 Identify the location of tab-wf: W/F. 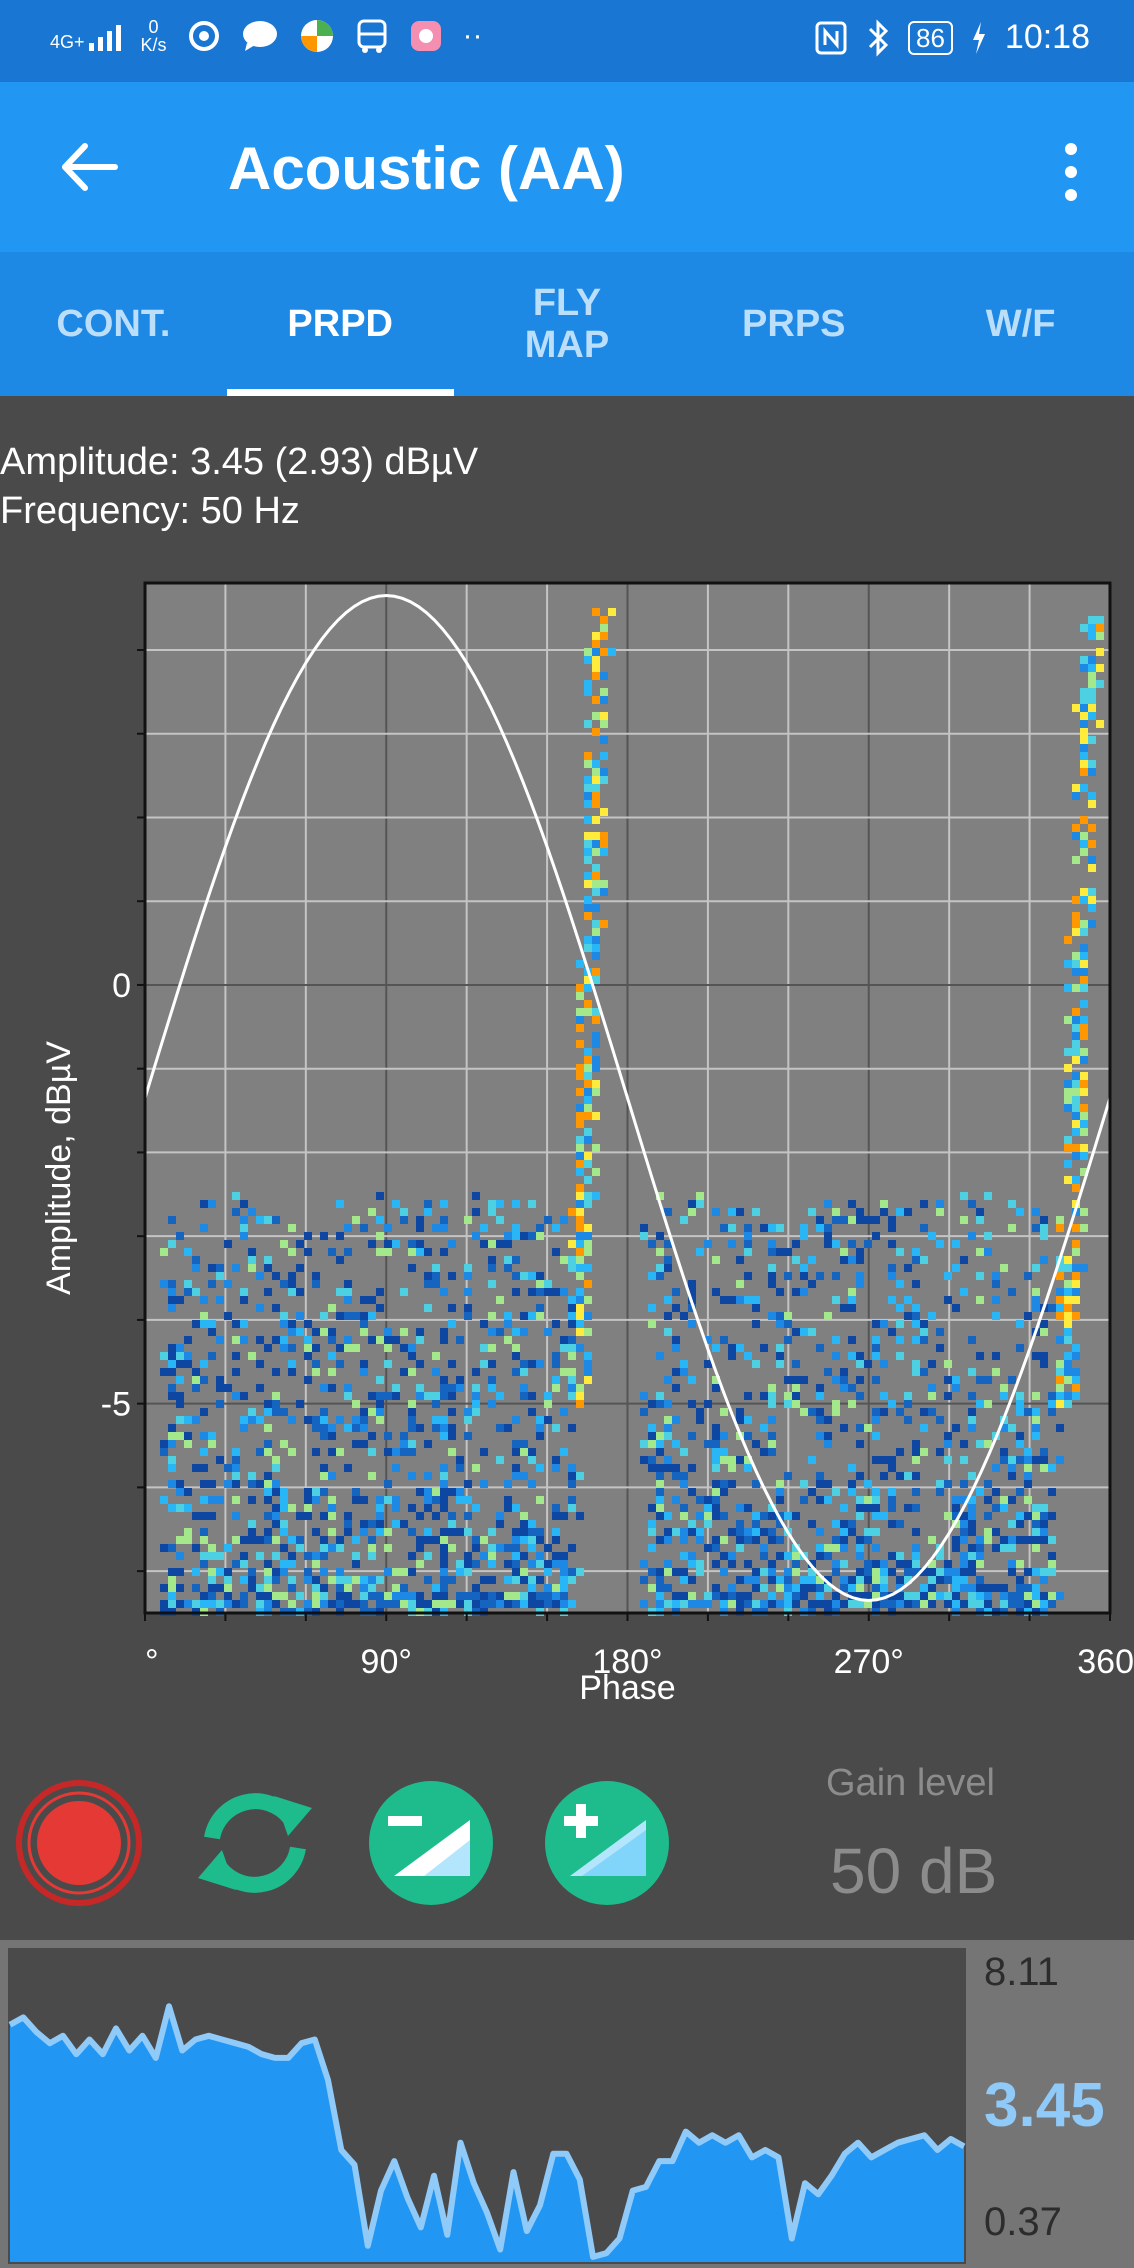
(1020, 324).